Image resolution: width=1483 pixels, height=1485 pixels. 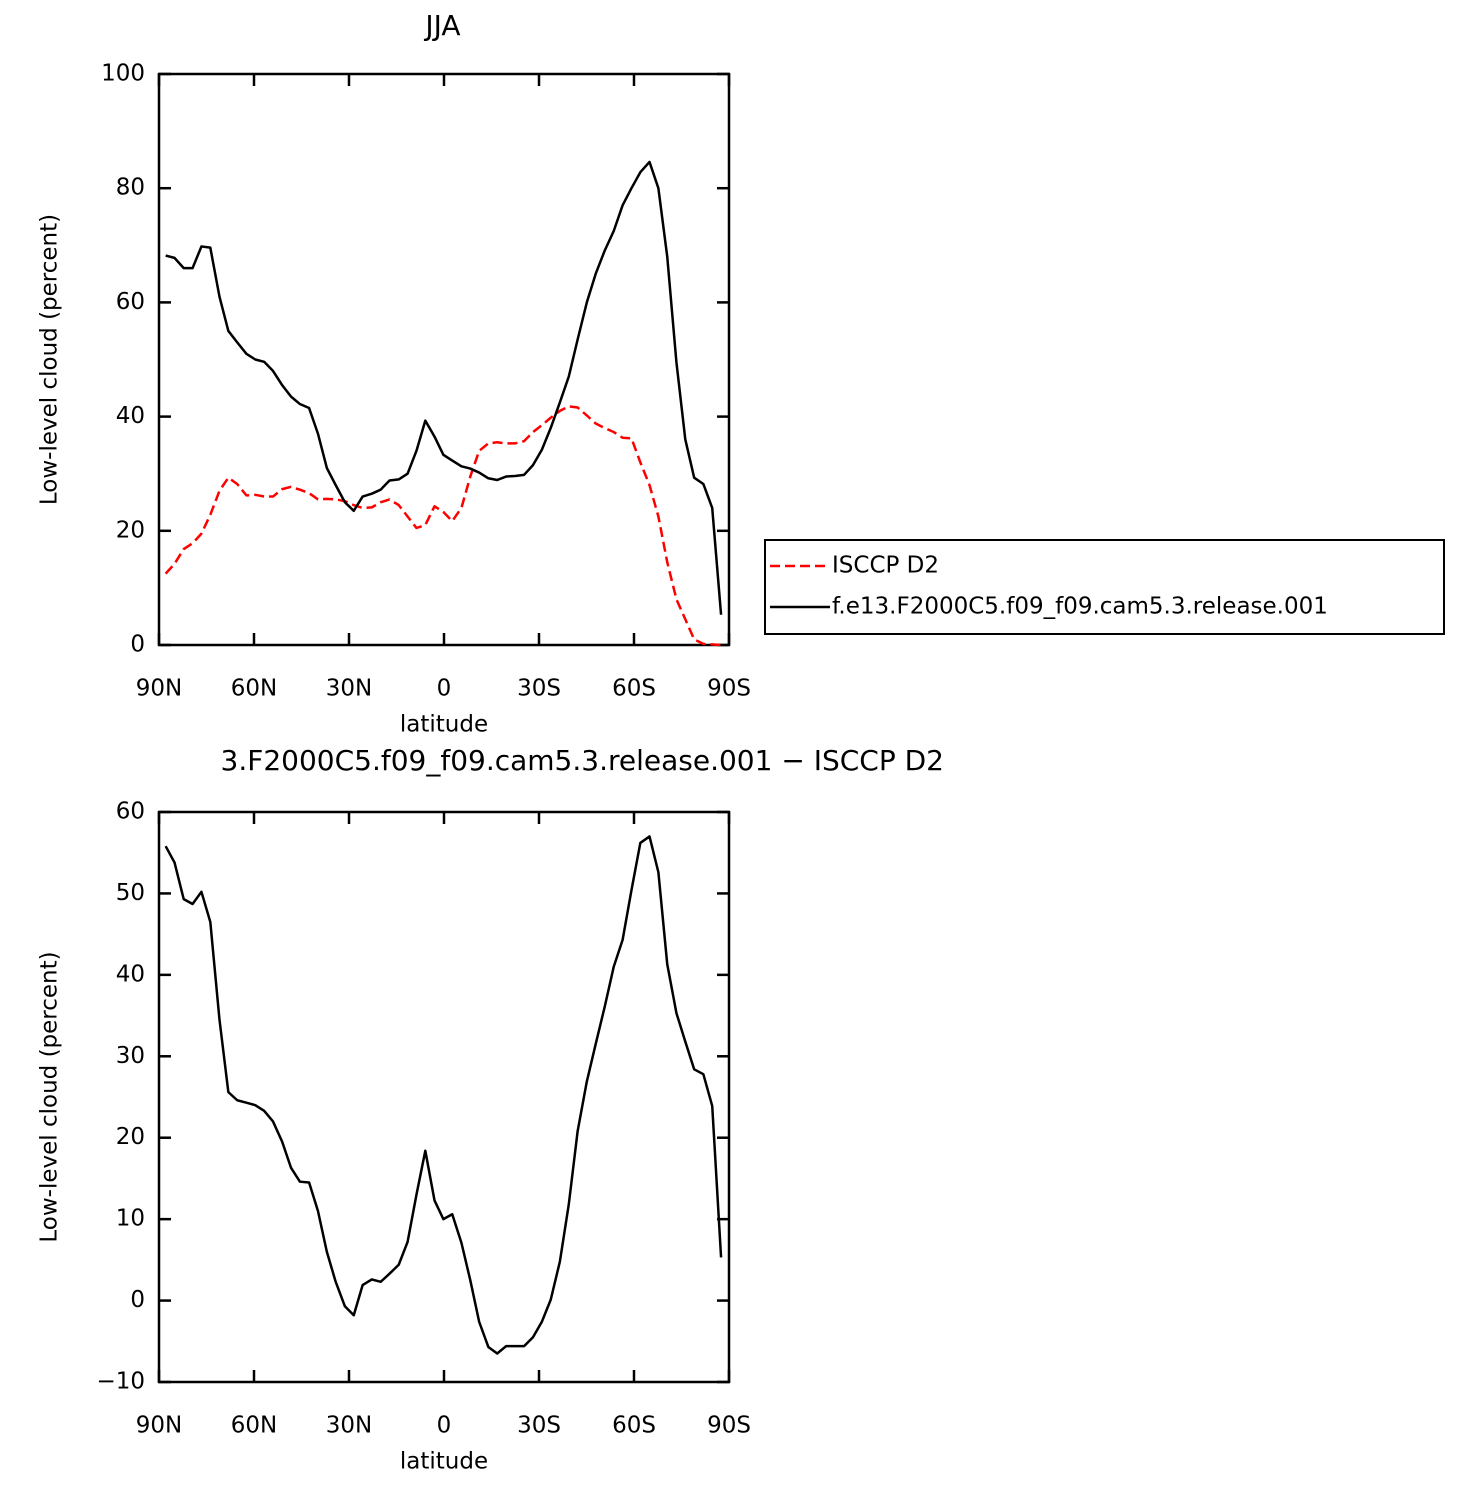 What do you see at coordinates (885, 566) in the screenshot?
I see `legend-label: ISCCP D2` at bounding box center [885, 566].